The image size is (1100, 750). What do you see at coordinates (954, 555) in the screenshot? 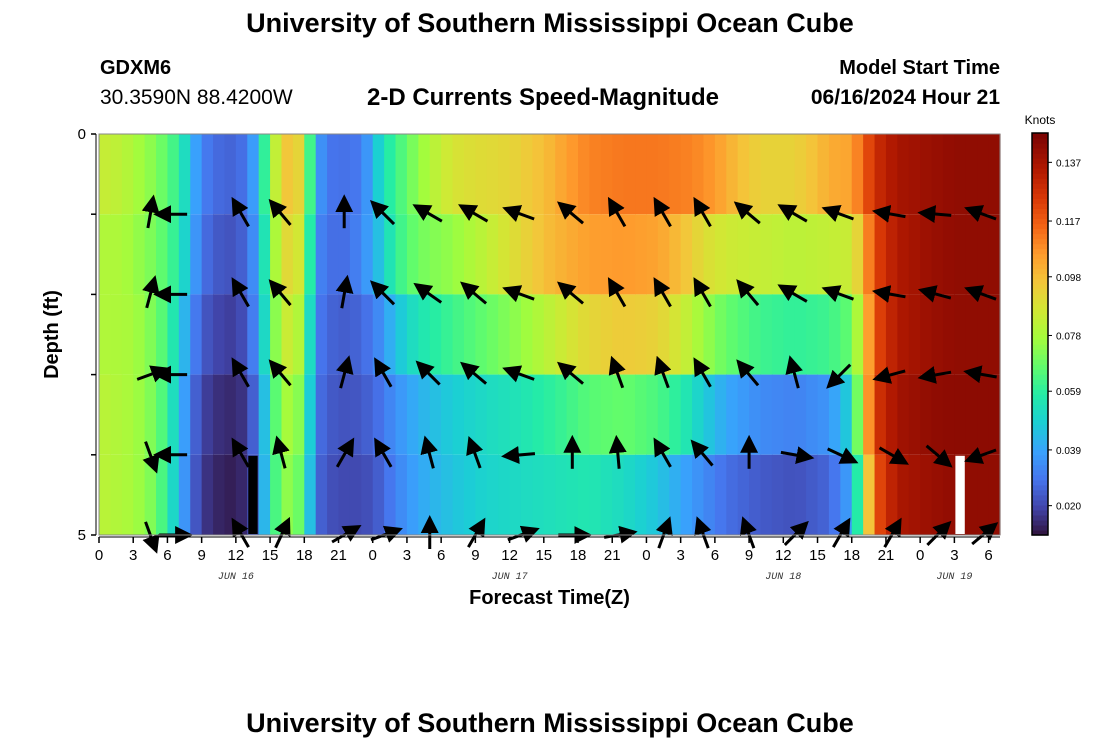
I see `x-tick-label: 3` at bounding box center [954, 555].